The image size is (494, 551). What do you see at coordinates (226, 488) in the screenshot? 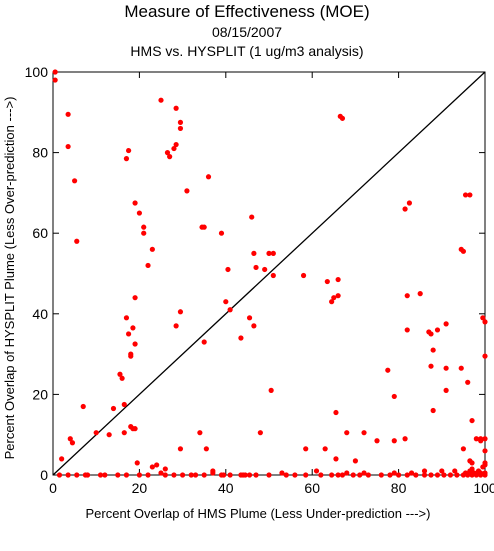
I see `x-tick-label: 40` at bounding box center [226, 488].